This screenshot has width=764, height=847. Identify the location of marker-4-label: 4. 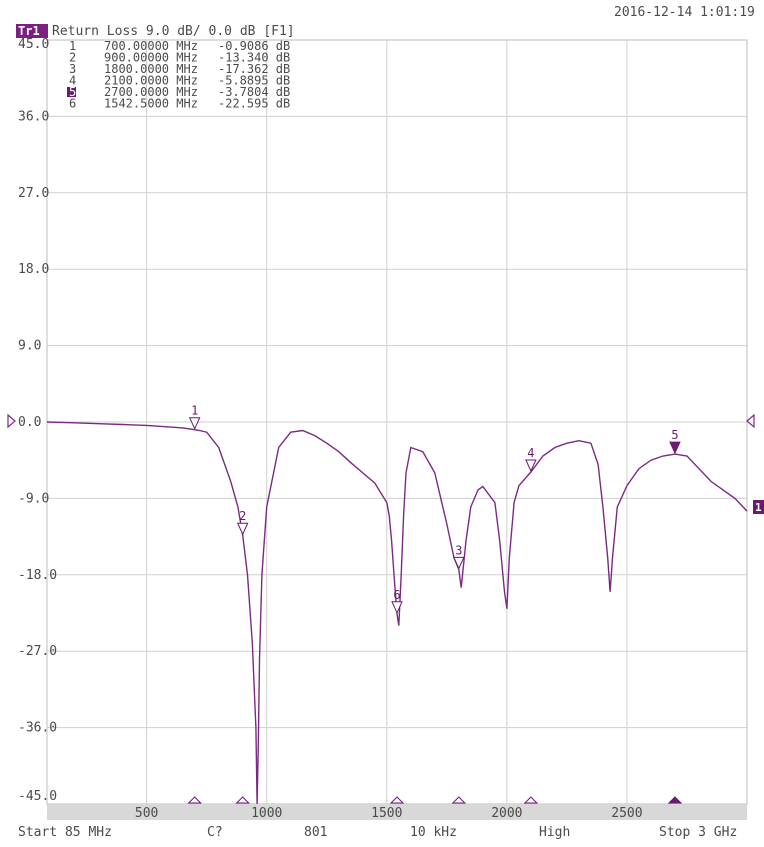
(530, 453).